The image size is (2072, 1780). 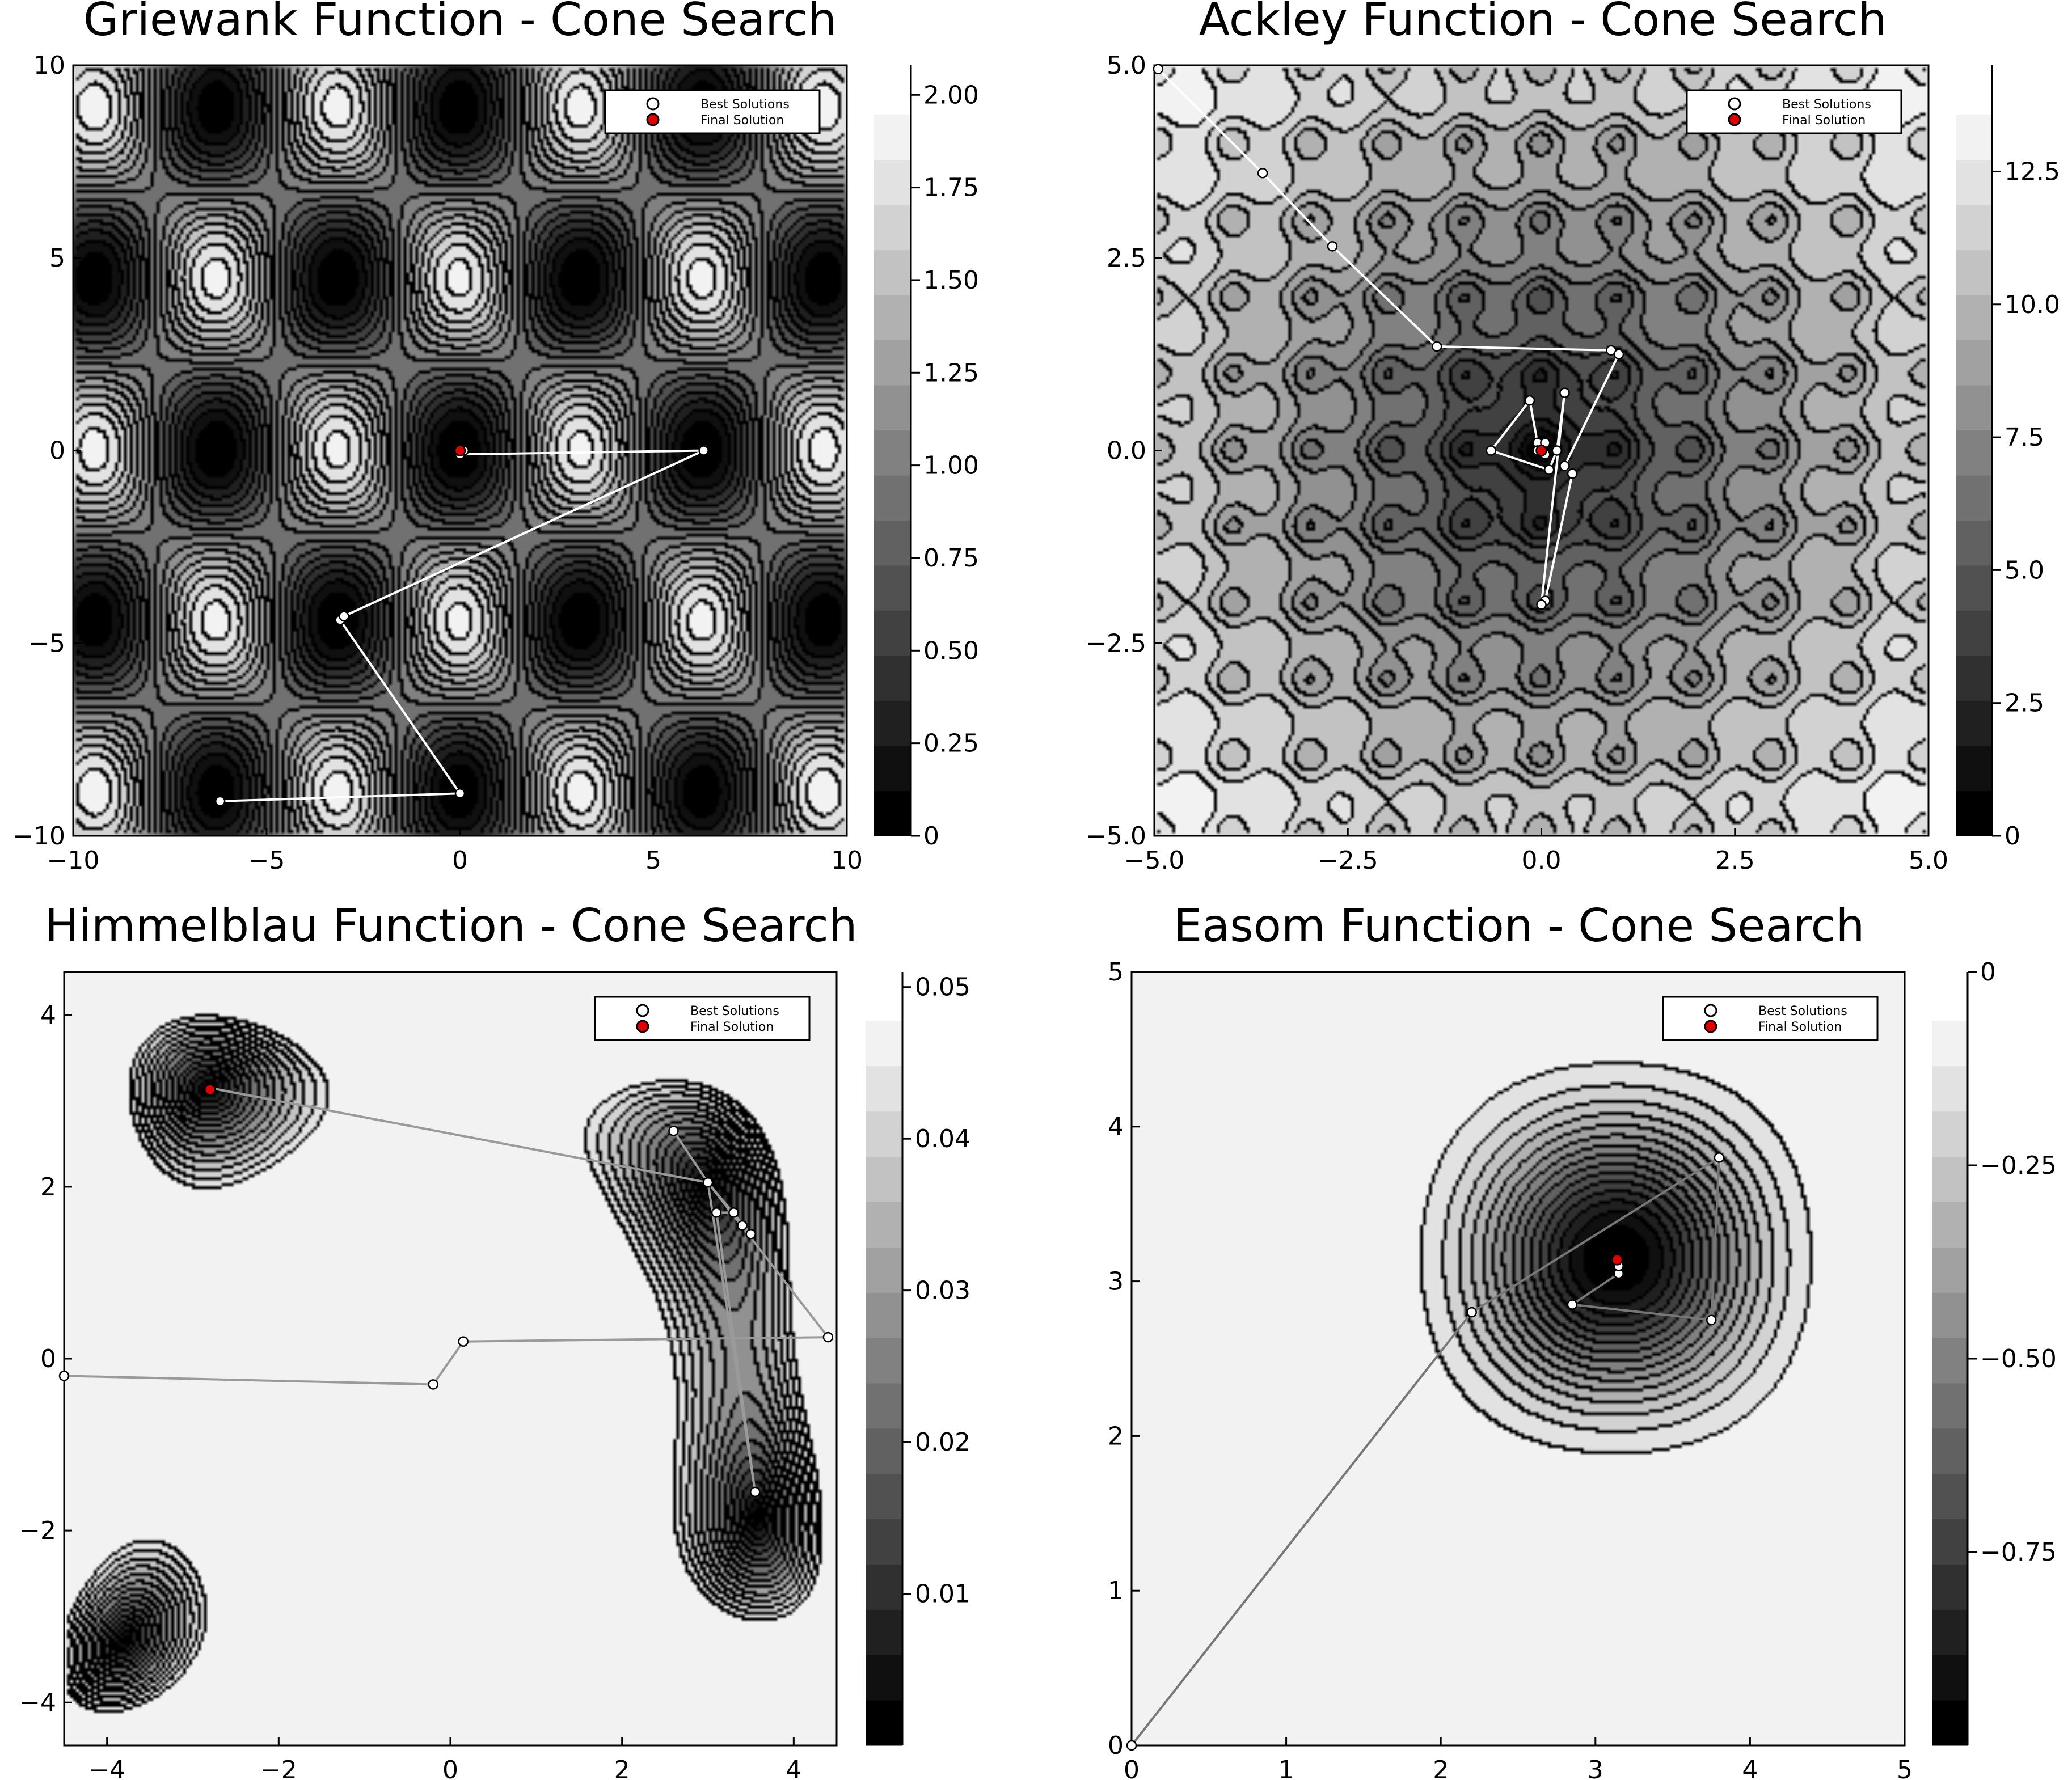 What do you see at coordinates (1826, 105) in the screenshot?
I see `legend-label-best: Best Solutions` at bounding box center [1826, 105].